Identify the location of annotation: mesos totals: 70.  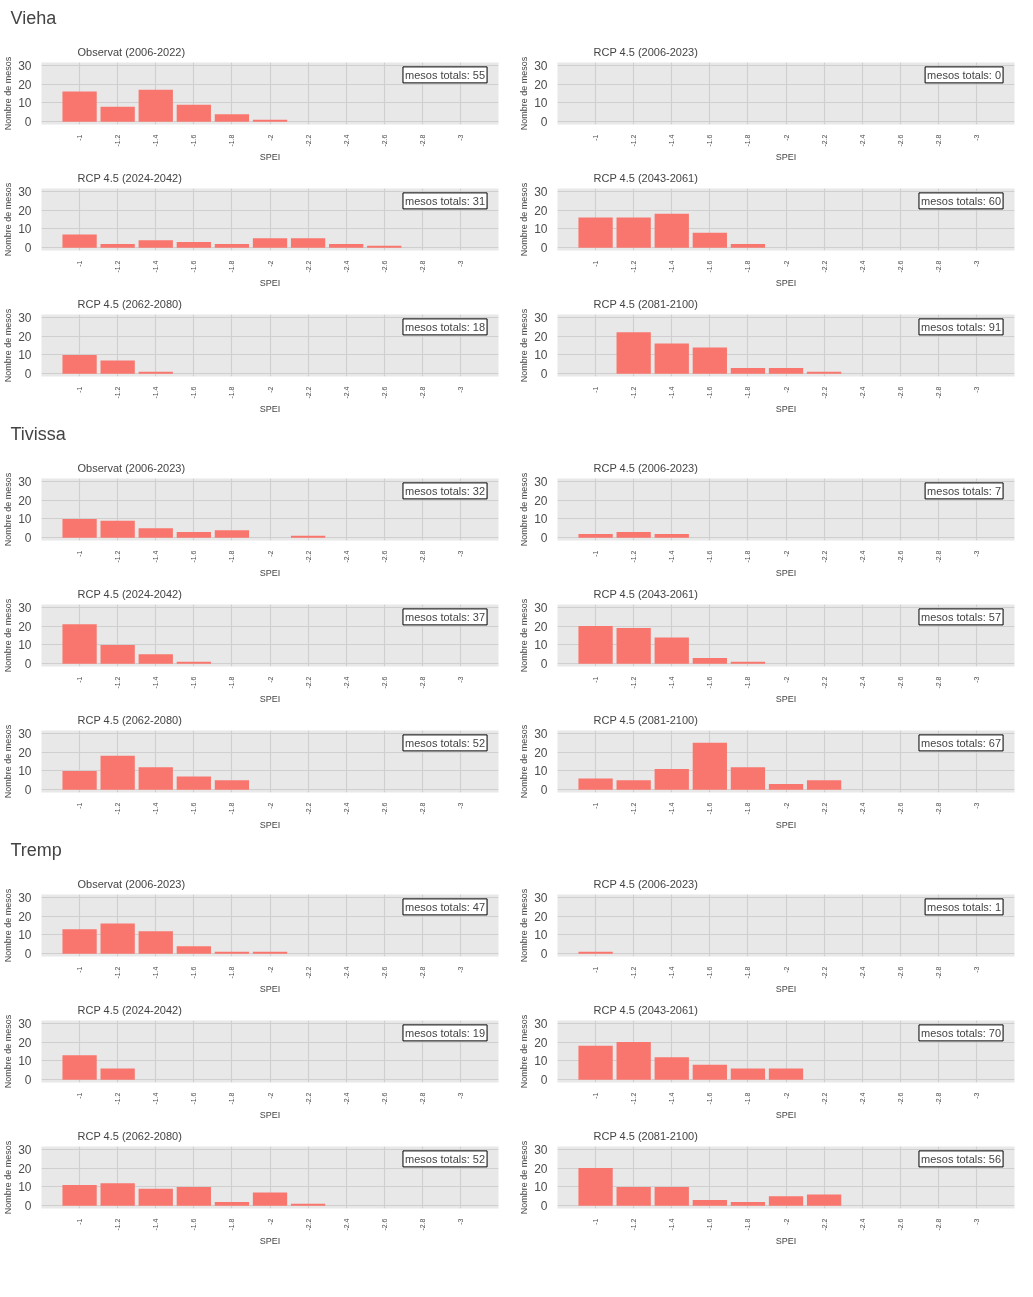
(961, 1032).